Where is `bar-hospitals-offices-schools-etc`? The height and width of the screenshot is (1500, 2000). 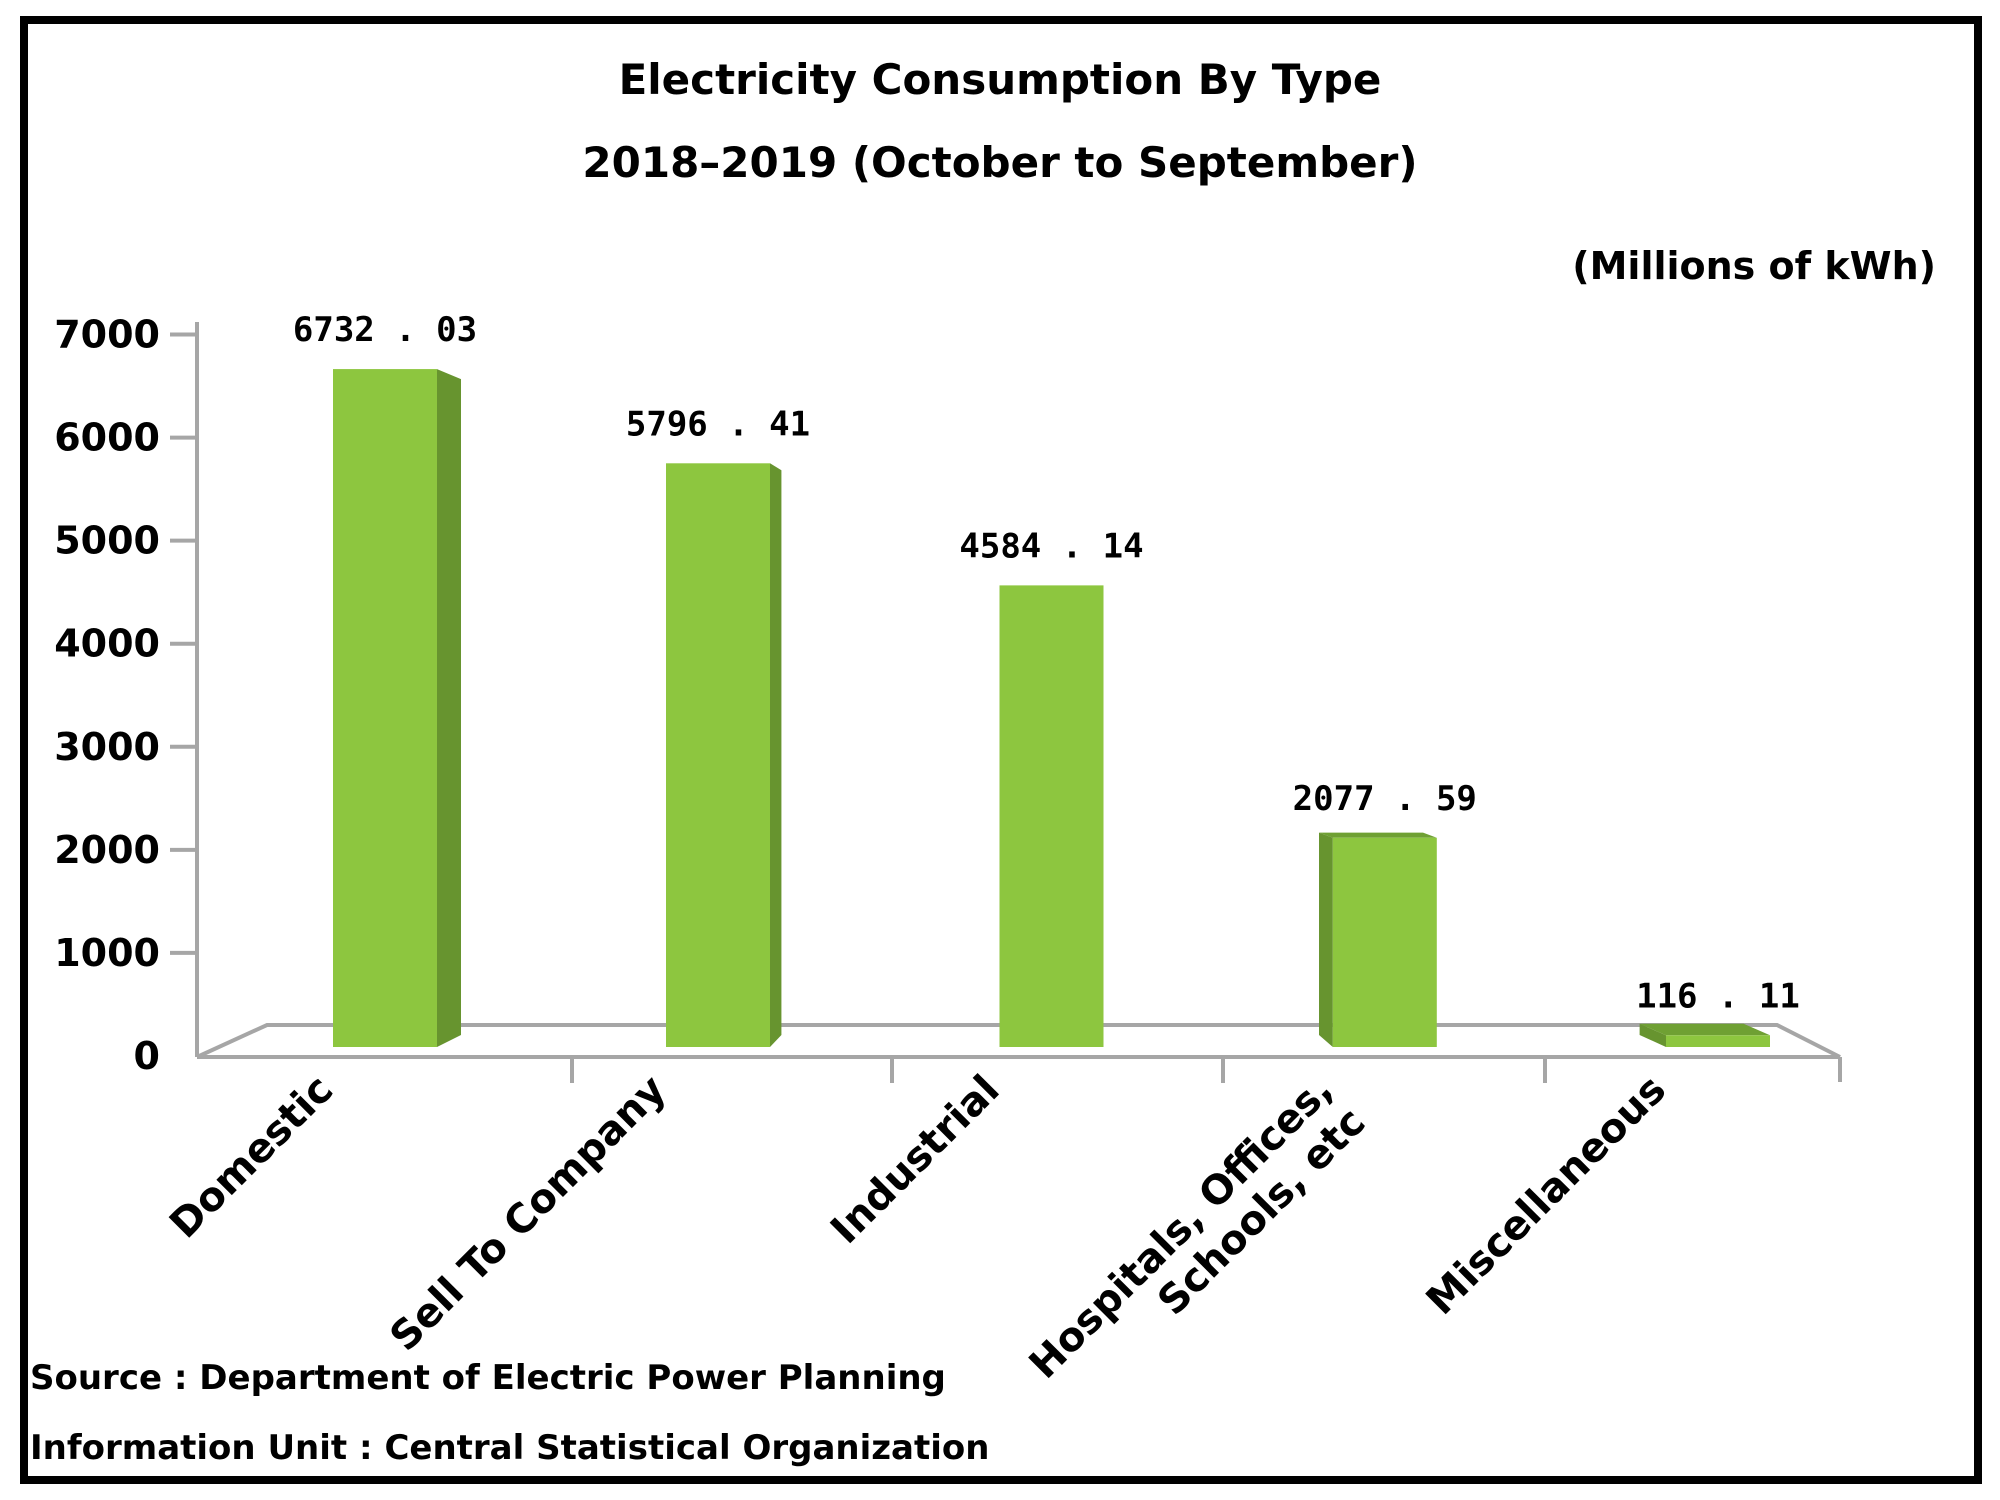 bar-hospitals-offices-schools-etc is located at coordinates (1384, 942).